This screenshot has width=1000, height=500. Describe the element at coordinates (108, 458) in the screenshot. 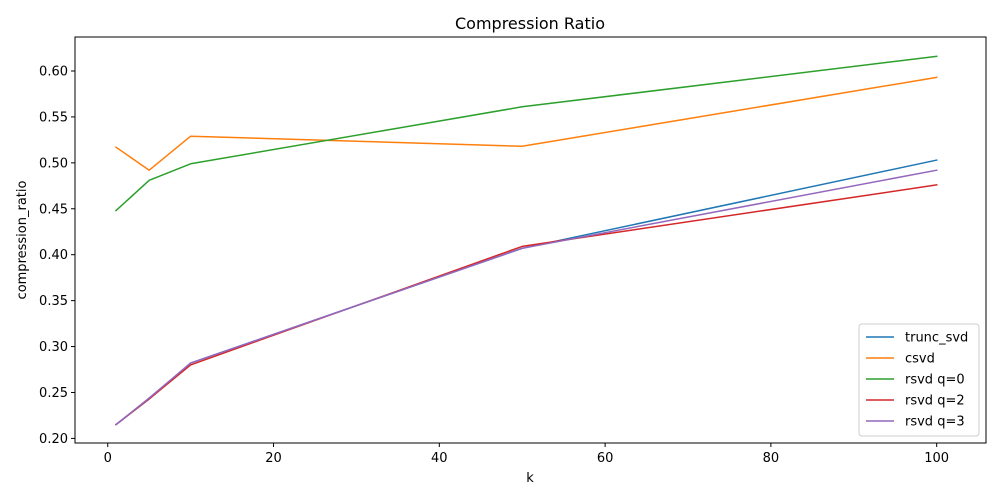

I see `x-tick-label: 0` at that location.